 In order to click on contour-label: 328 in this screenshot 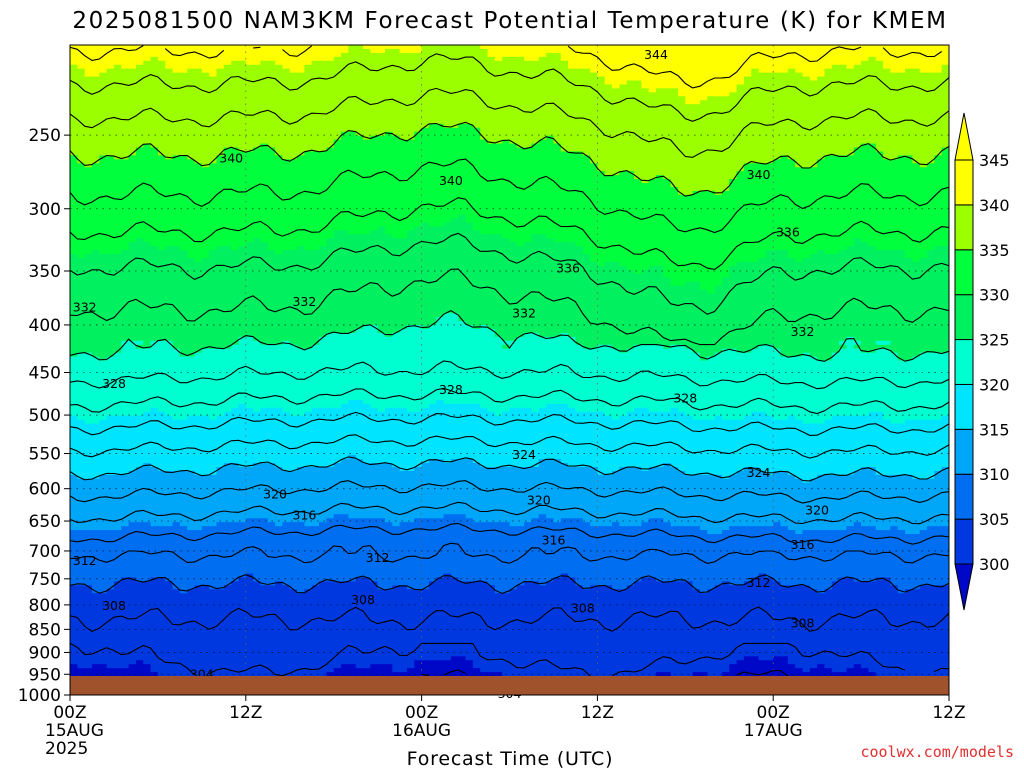, I will do `click(451, 389)`.